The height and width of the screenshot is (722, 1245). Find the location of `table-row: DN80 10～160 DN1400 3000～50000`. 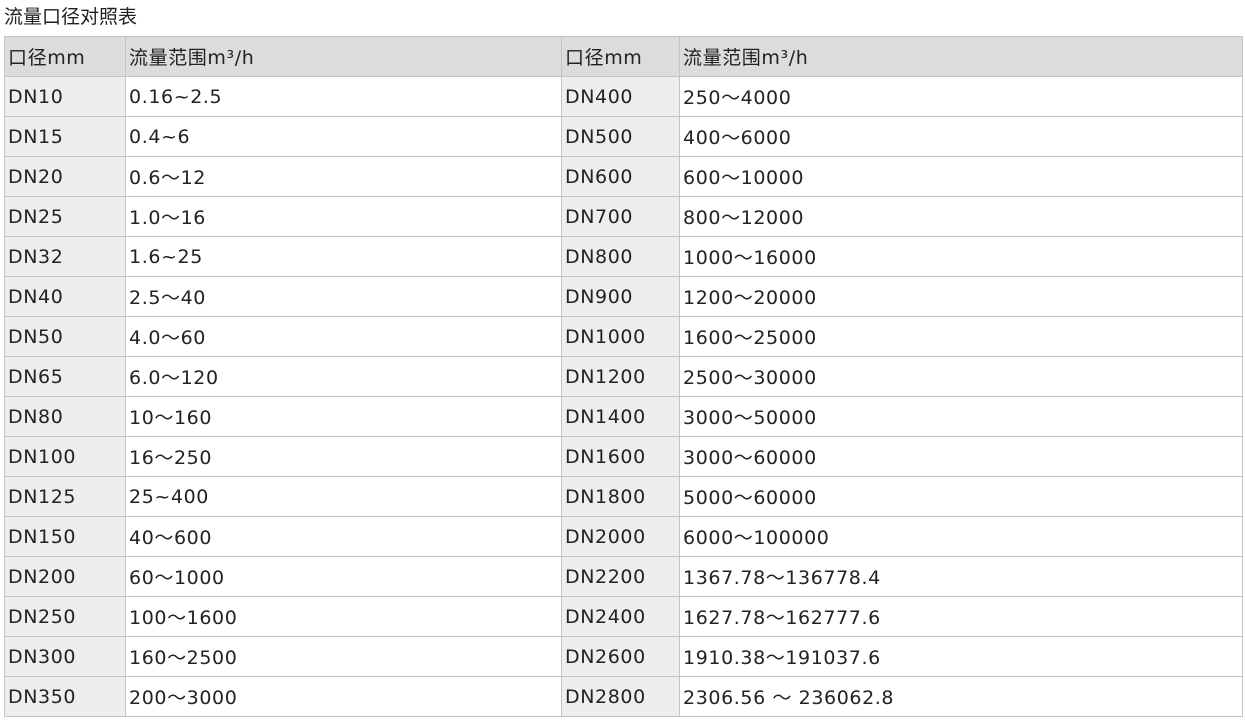

table-row: DN80 10～160 DN1400 3000～50000 is located at coordinates (623, 416).